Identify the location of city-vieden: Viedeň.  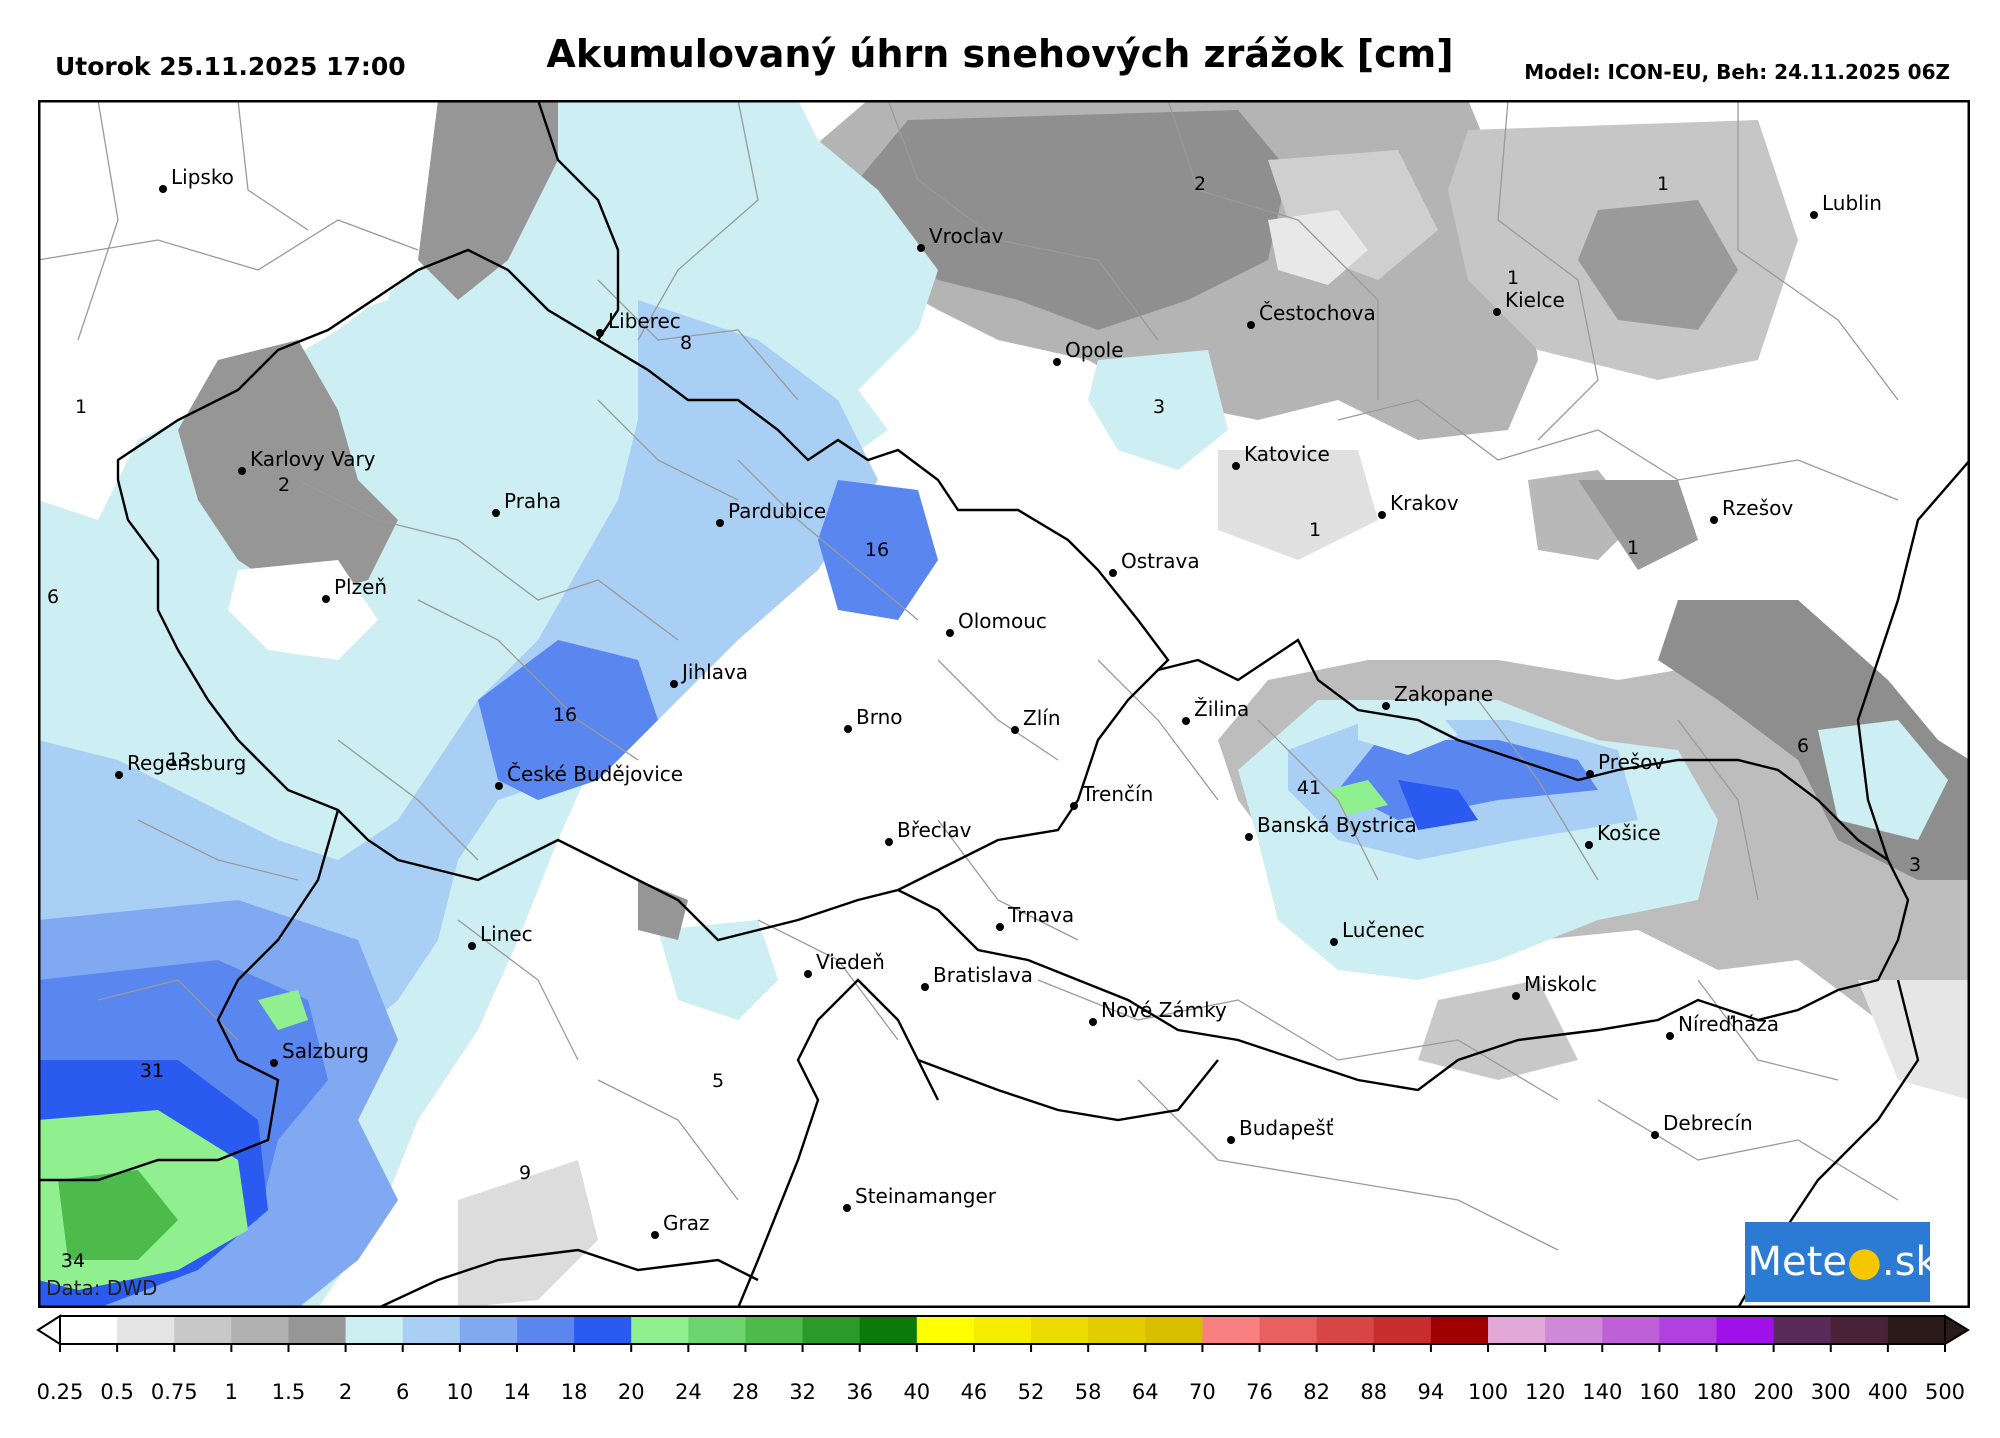
(844, 964).